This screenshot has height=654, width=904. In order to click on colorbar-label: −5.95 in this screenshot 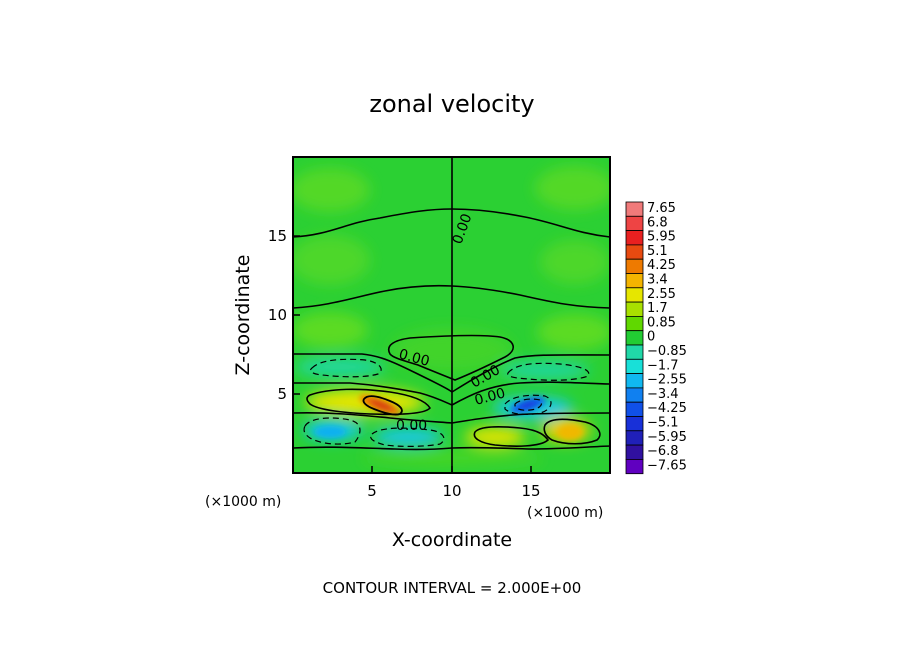, I will do `click(667, 437)`.